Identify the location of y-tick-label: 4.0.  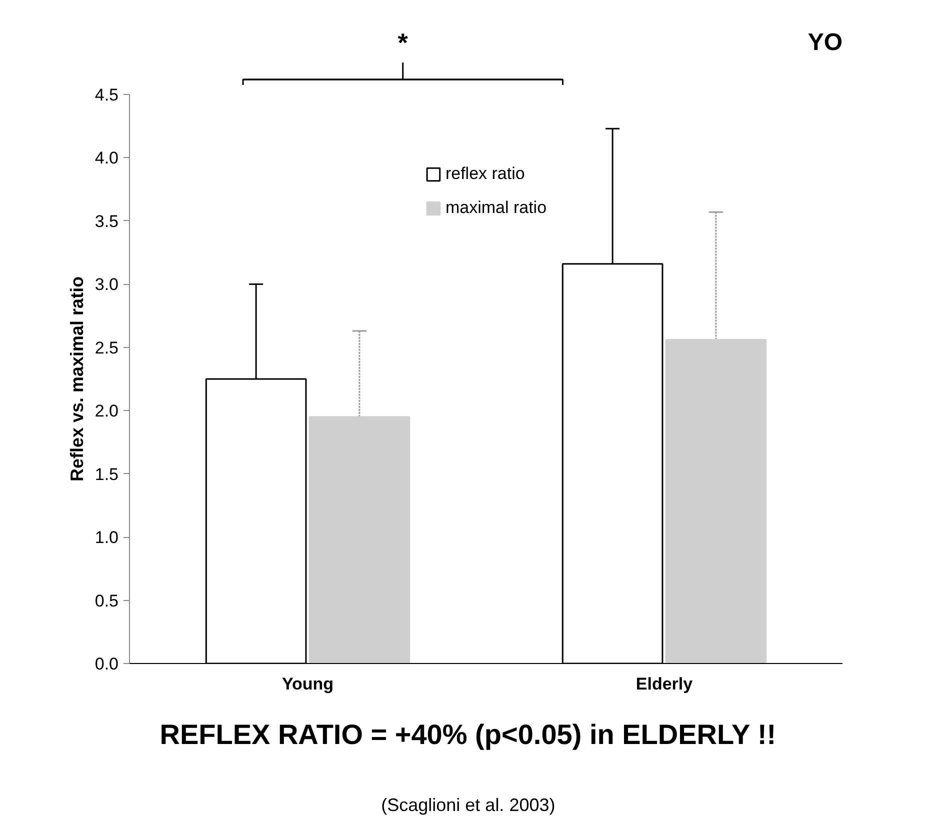
(106, 158).